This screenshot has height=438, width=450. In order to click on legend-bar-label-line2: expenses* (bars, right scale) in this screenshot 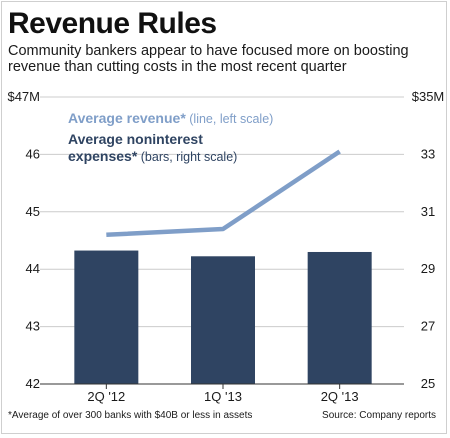, I will do `click(152, 156)`.